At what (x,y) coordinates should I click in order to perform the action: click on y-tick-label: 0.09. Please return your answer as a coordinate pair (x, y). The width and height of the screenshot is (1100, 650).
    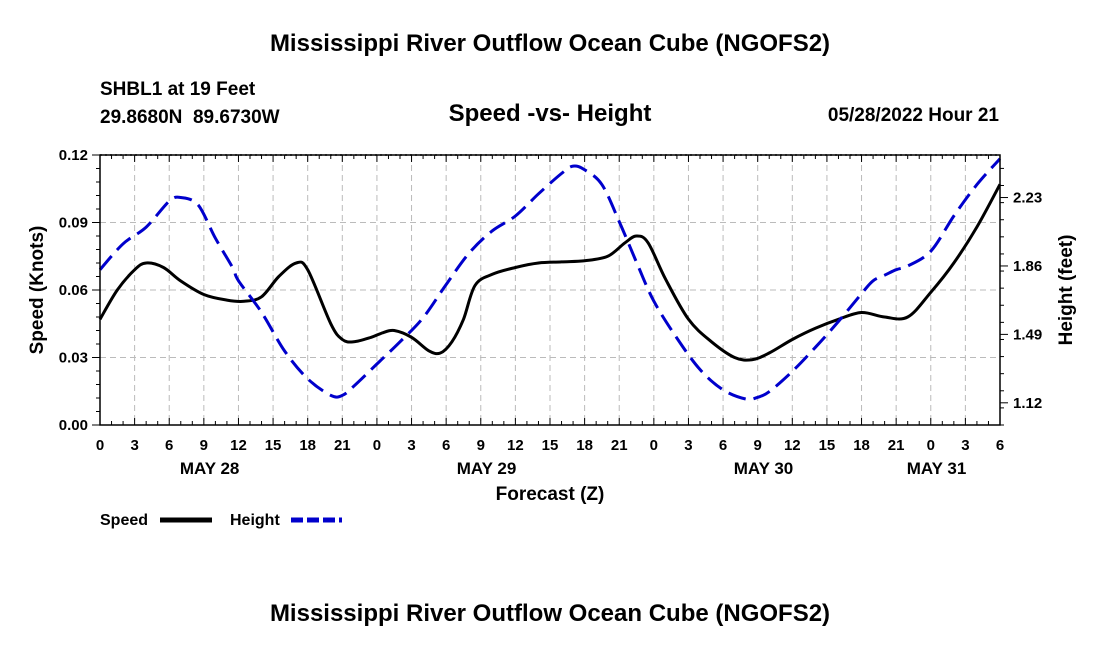
    Looking at the image, I should click on (73, 223).